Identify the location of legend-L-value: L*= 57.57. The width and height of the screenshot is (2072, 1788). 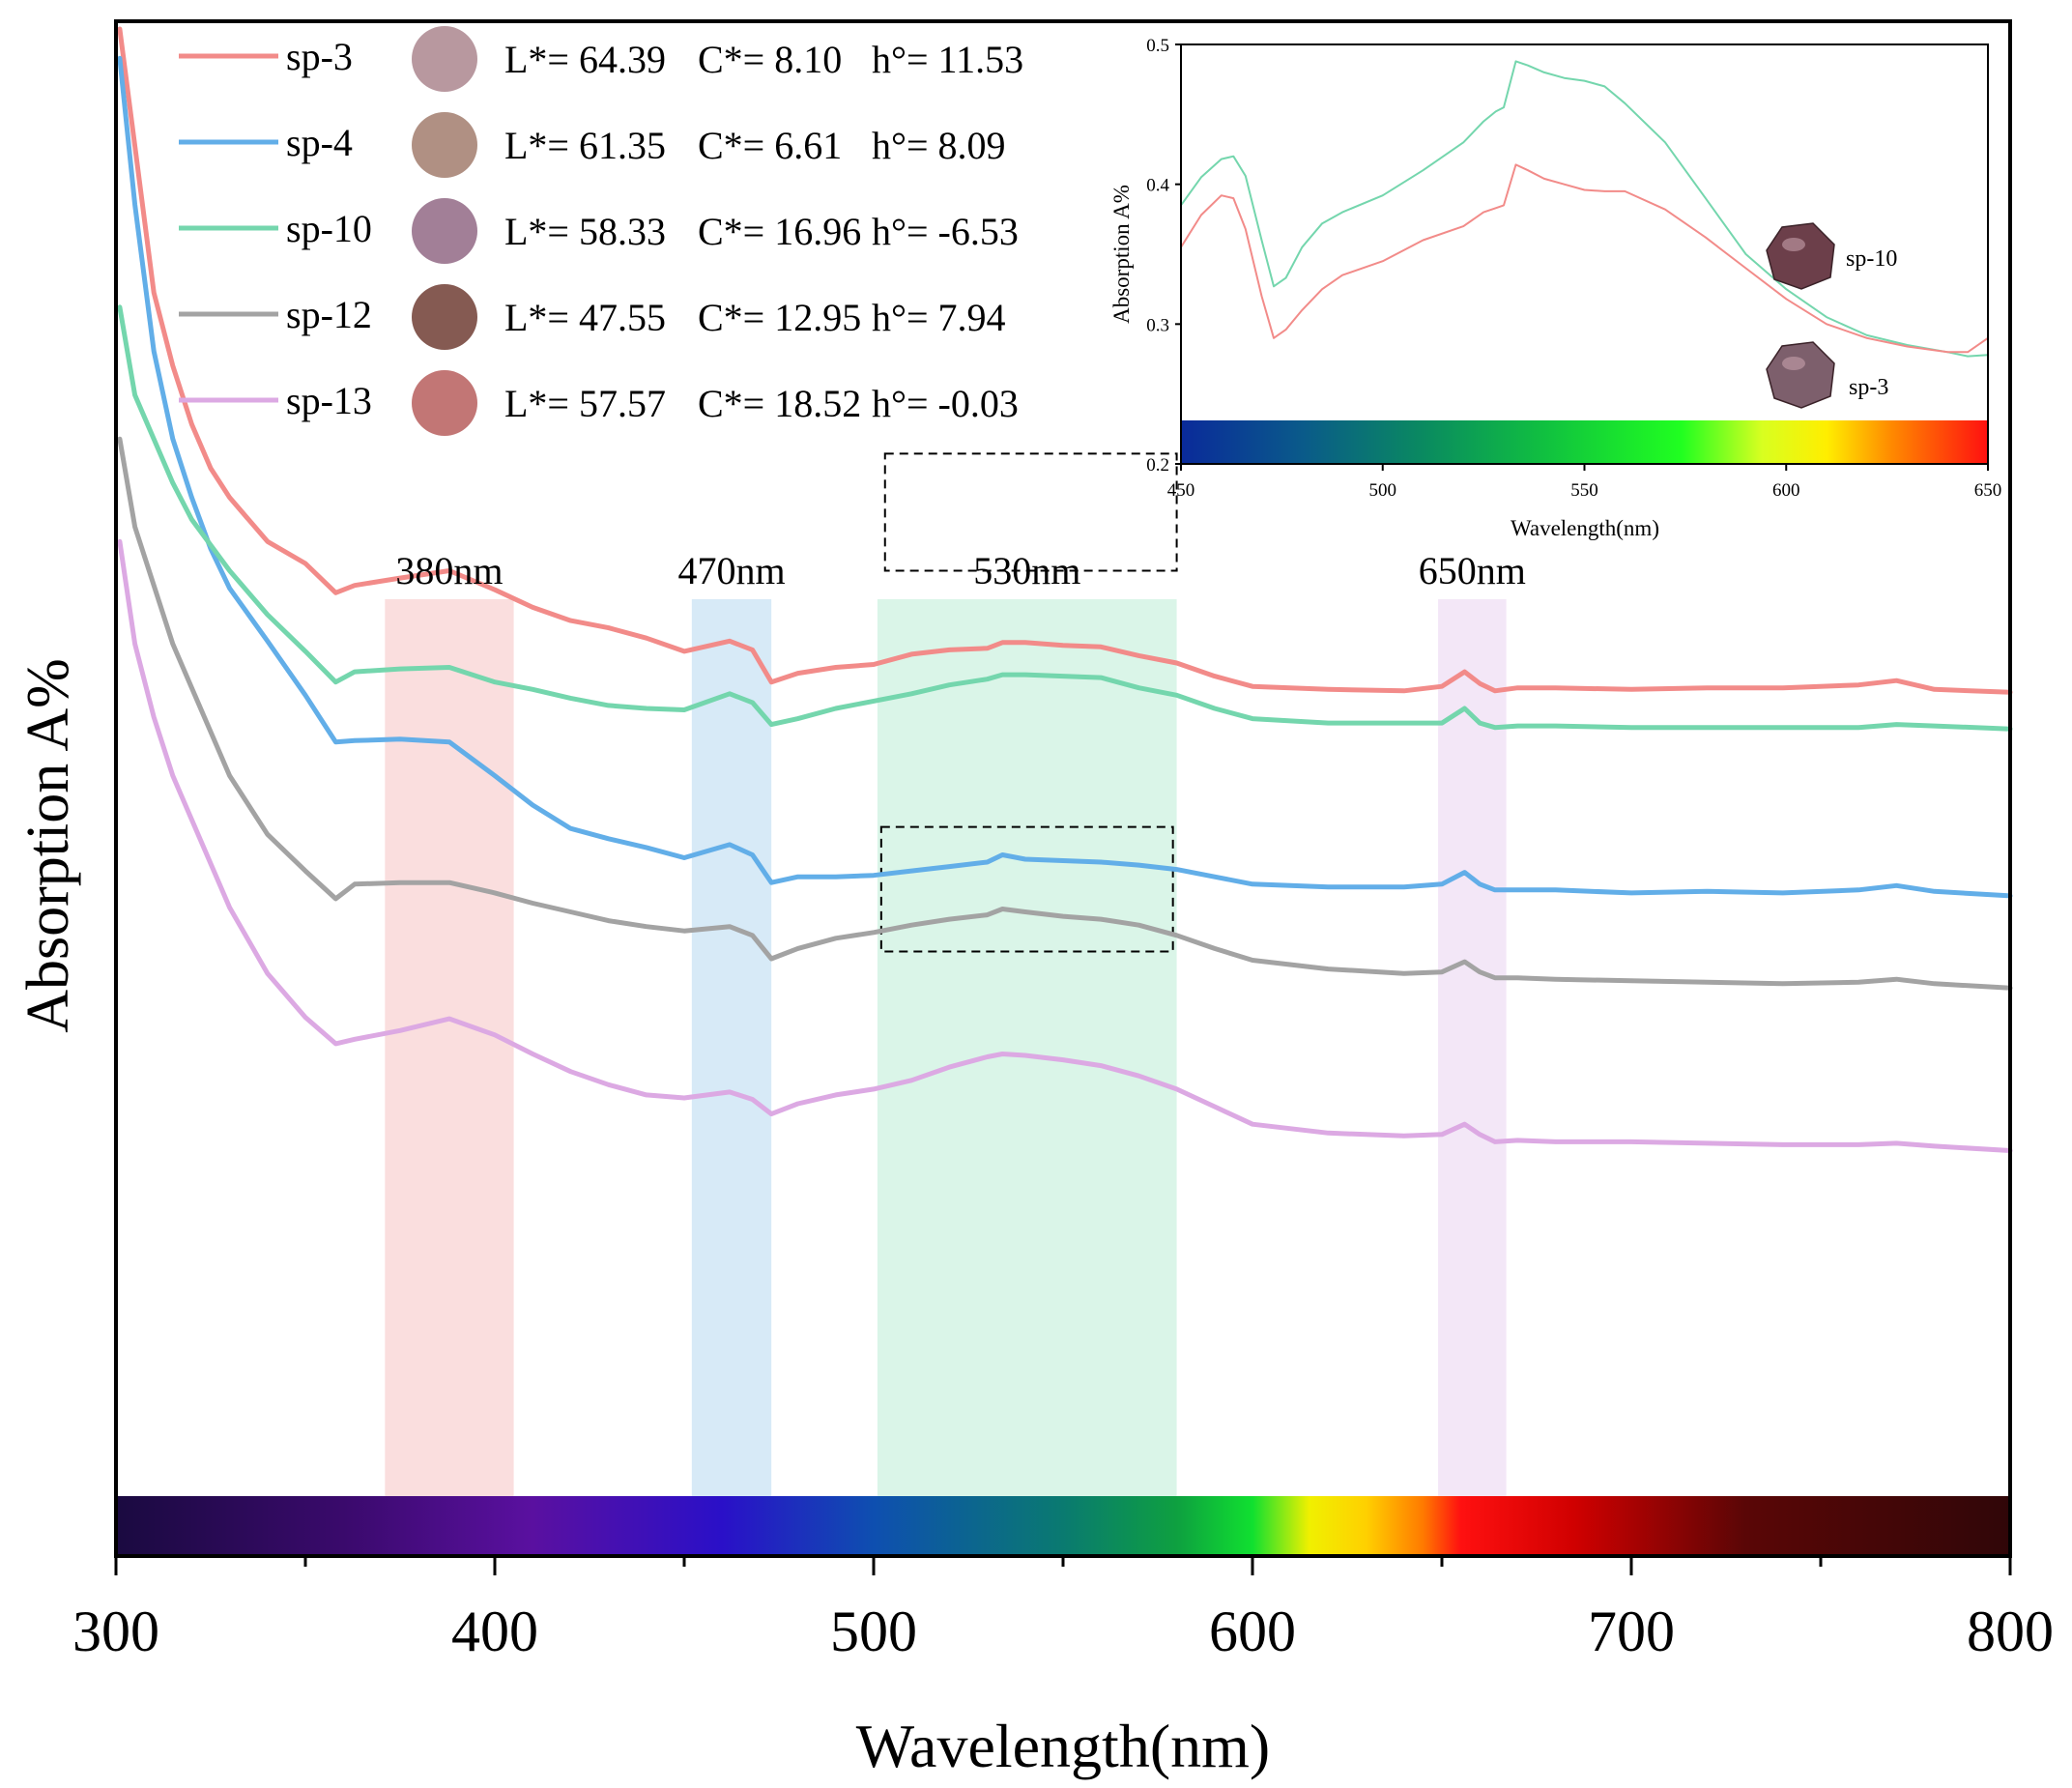
(585, 404).